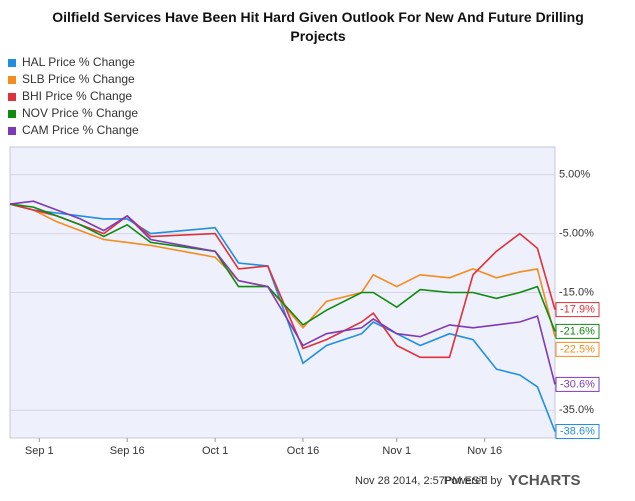  I want to click on footer-timestamp: Nov 28 2014, 2:57PM EST., so click(421, 481).